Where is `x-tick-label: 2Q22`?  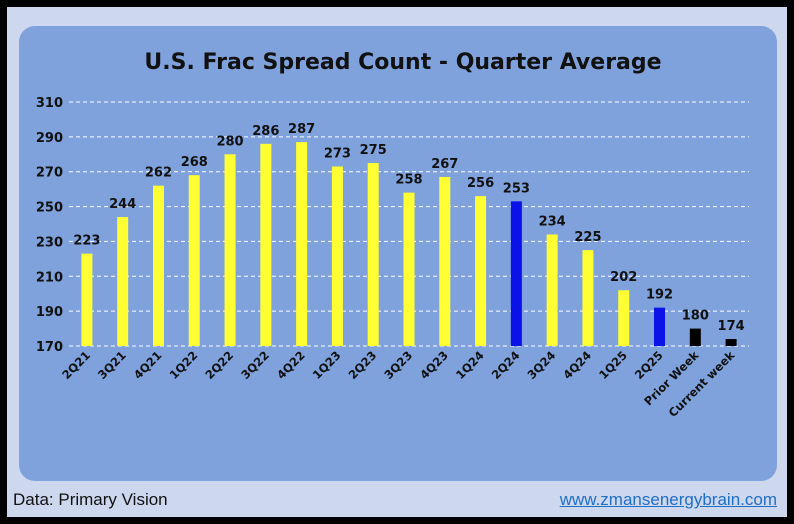
x-tick-label: 2Q22 is located at coordinates (219, 365).